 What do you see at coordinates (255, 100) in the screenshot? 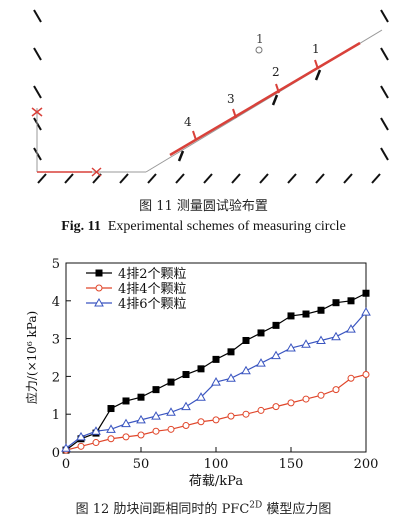
I see `measuring-circle-ticks` at bounding box center [255, 100].